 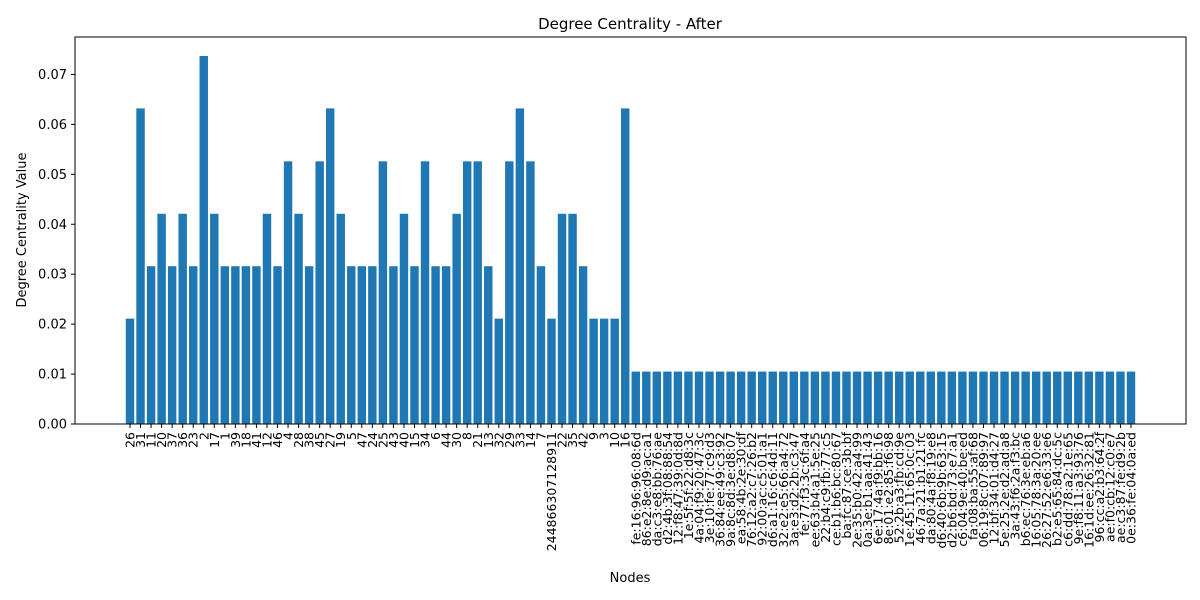 What do you see at coordinates (540, 436) in the screenshot?
I see `x-tick-label: 7` at bounding box center [540, 436].